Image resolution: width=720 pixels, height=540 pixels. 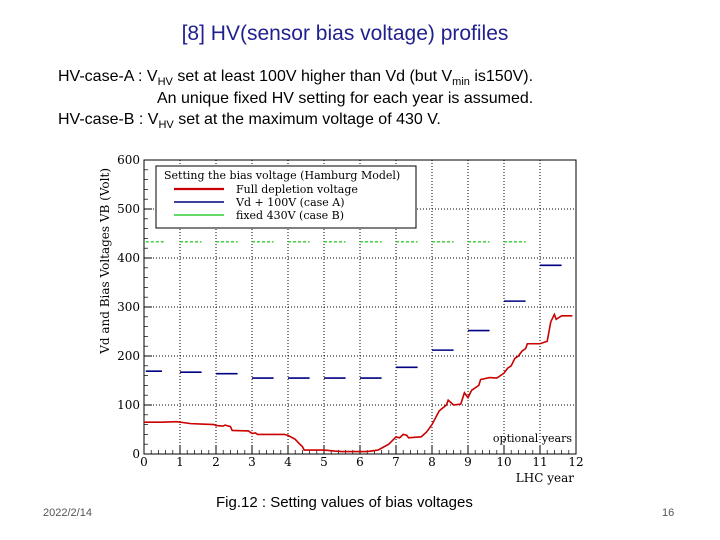 What do you see at coordinates (432, 462) in the screenshot?
I see `x-tick-label-8: 8` at bounding box center [432, 462].